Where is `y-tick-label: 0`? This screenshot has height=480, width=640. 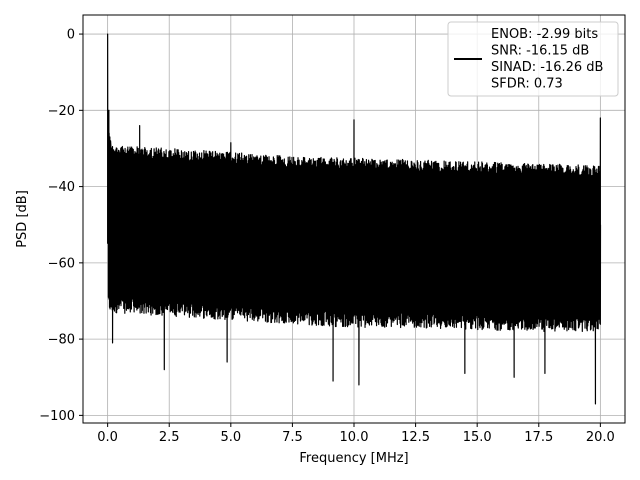
y-tick-label: 0 is located at coordinates (71, 35).